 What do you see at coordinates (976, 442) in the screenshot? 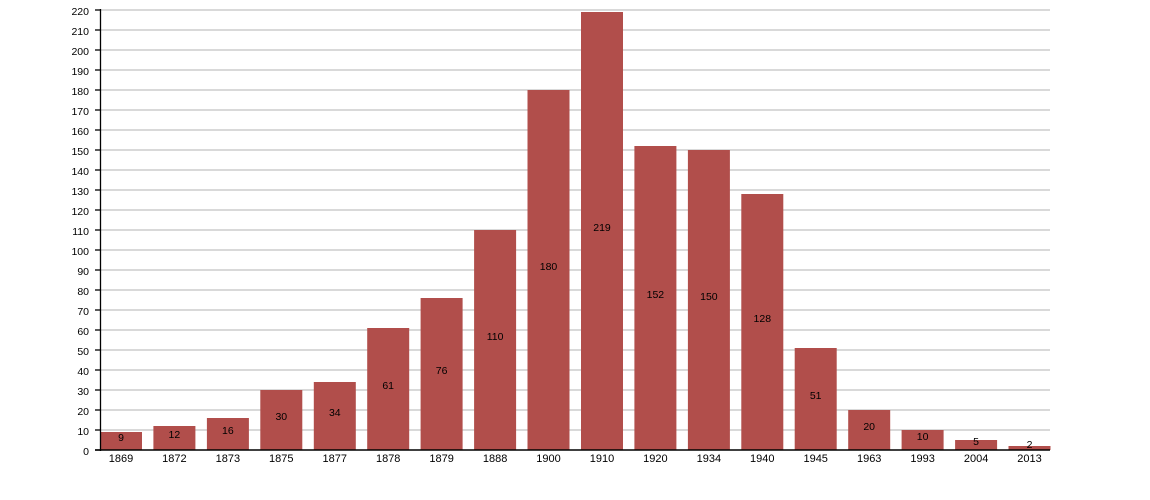
I see `svg-text: 5` at bounding box center [976, 442].